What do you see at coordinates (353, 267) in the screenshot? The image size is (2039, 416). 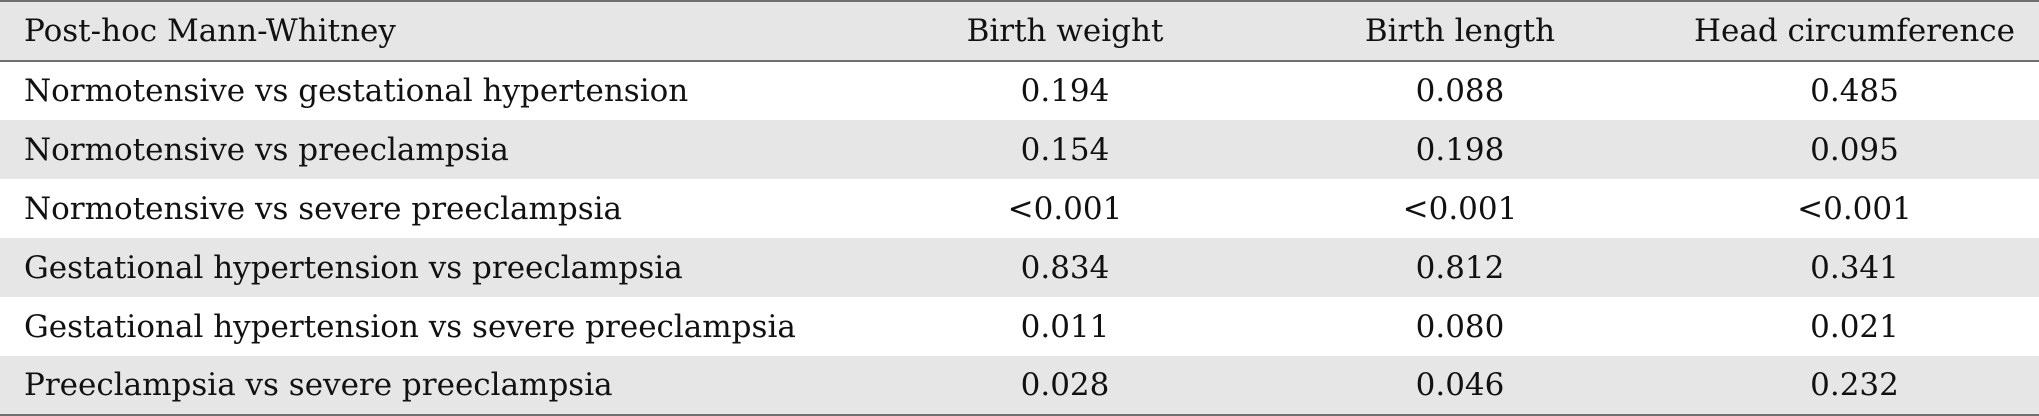 I see `comparison-cell: Gestational hypertension vs preeclampsia` at bounding box center [353, 267].